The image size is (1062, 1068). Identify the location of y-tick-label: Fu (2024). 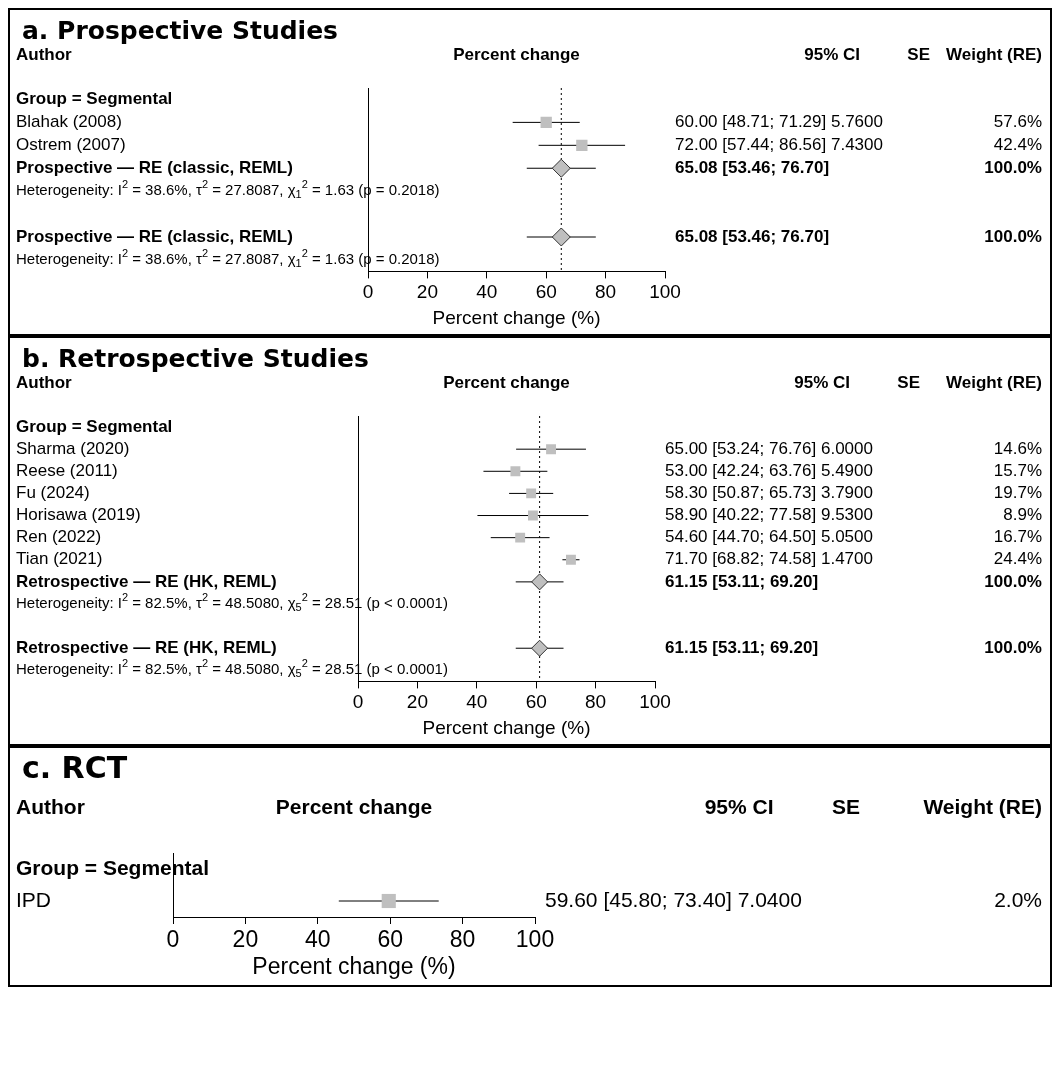
(53, 493).